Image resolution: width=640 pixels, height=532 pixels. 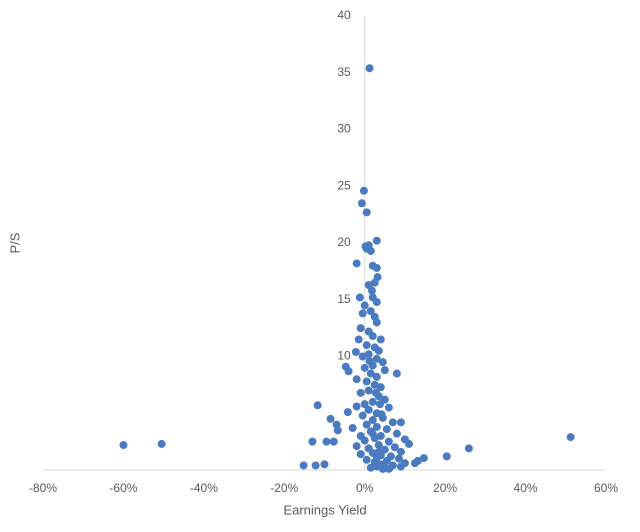 What do you see at coordinates (344, 72) in the screenshot?
I see `y-tick-label: 35` at bounding box center [344, 72].